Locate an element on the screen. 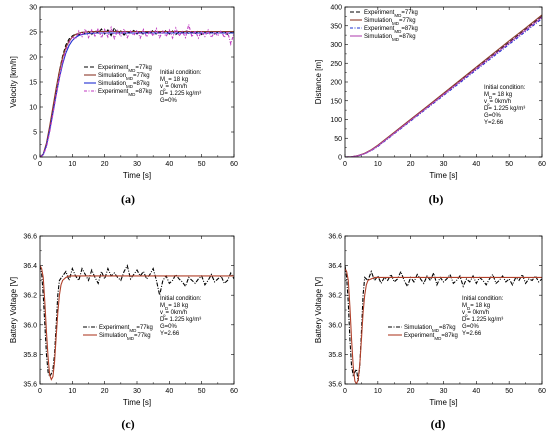 The image size is (550, 433). y-tick-label: 36.4 is located at coordinates (30, 266).